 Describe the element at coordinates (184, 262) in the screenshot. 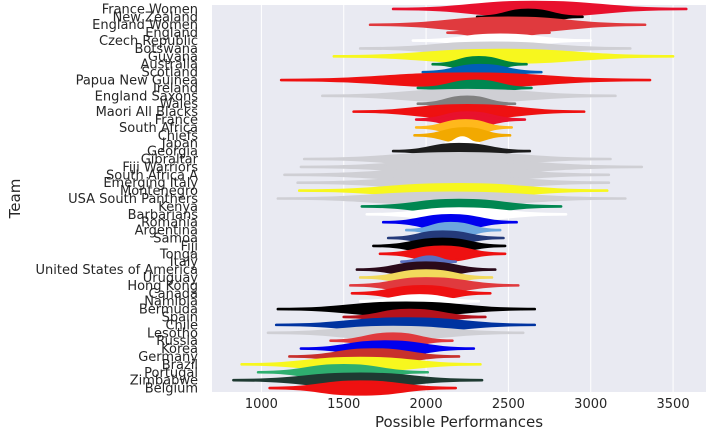

I see `y-tick-label: Italy` at that location.